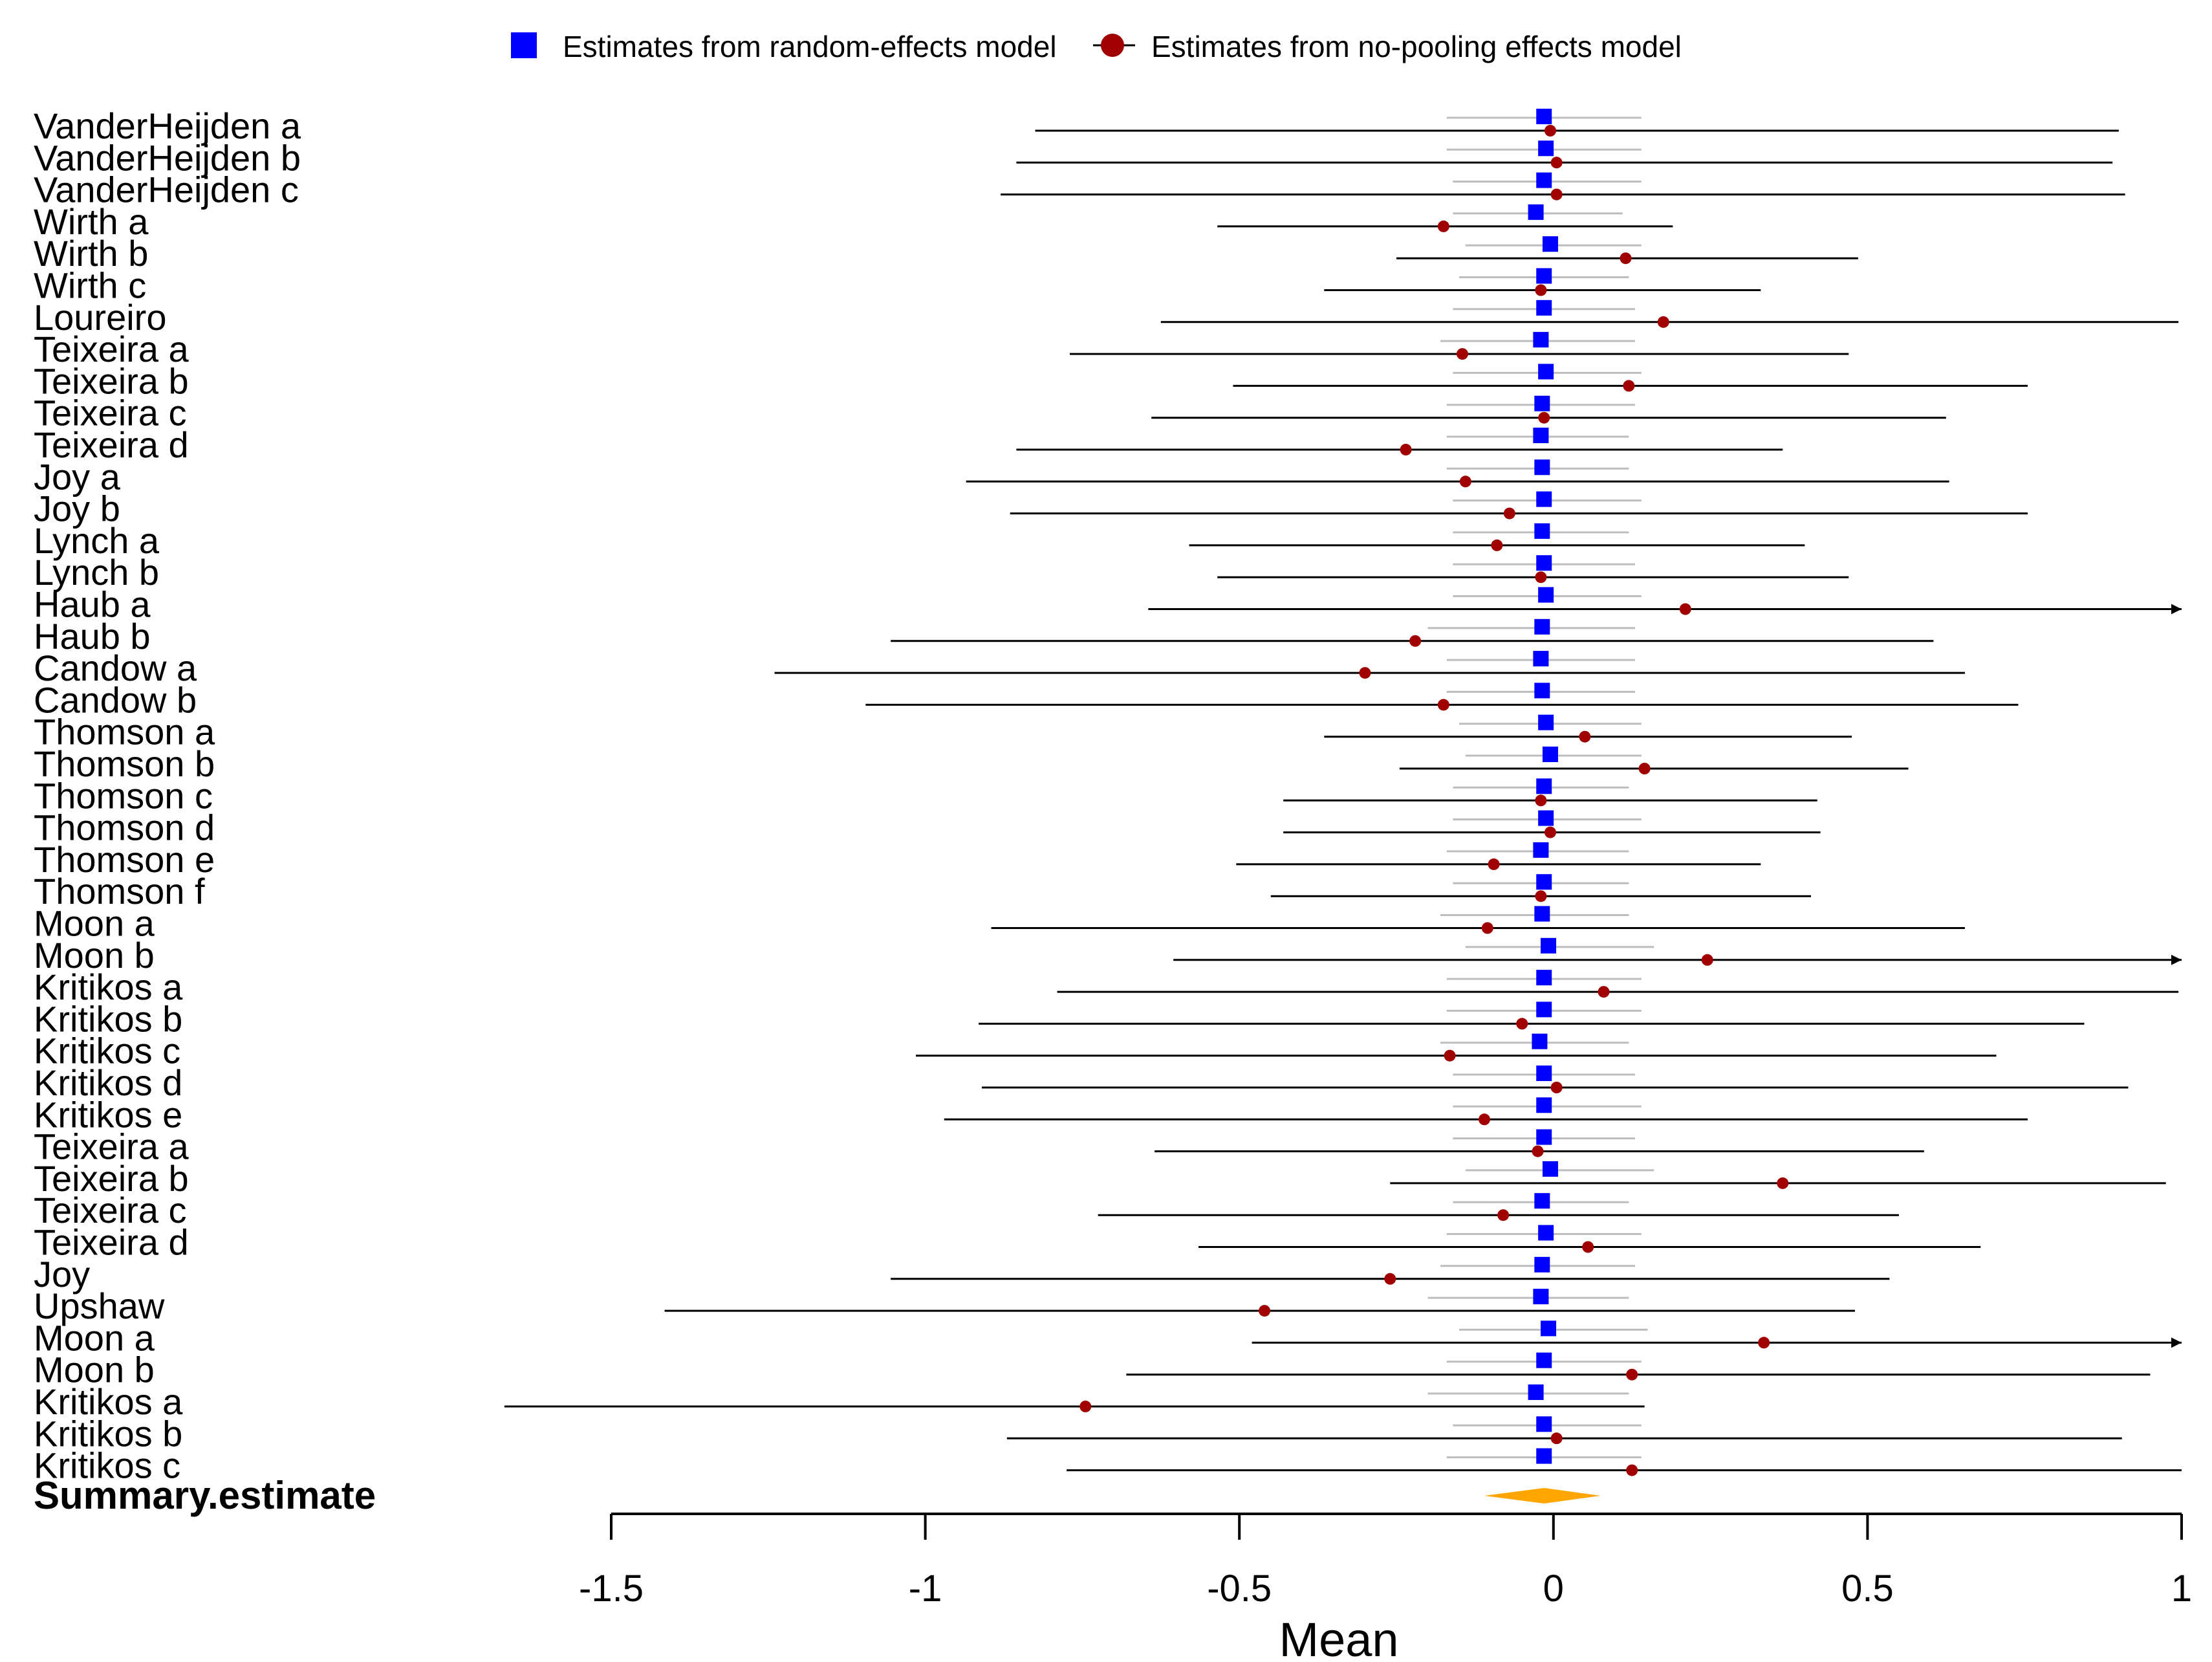  Describe the element at coordinates (927, 827) in the screenshot. I see `study-row: Thomson d` at that location.